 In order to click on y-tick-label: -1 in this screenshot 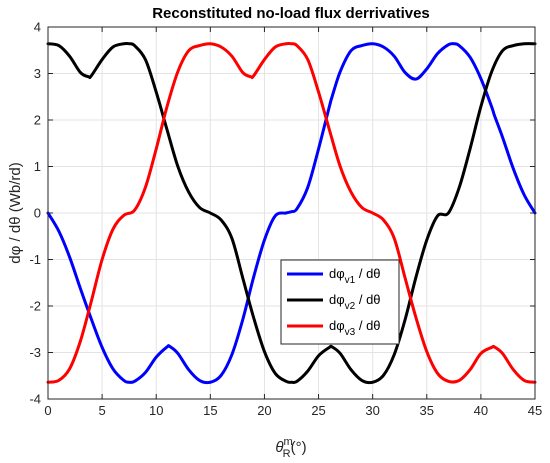, I will do `click(35, 259)`.